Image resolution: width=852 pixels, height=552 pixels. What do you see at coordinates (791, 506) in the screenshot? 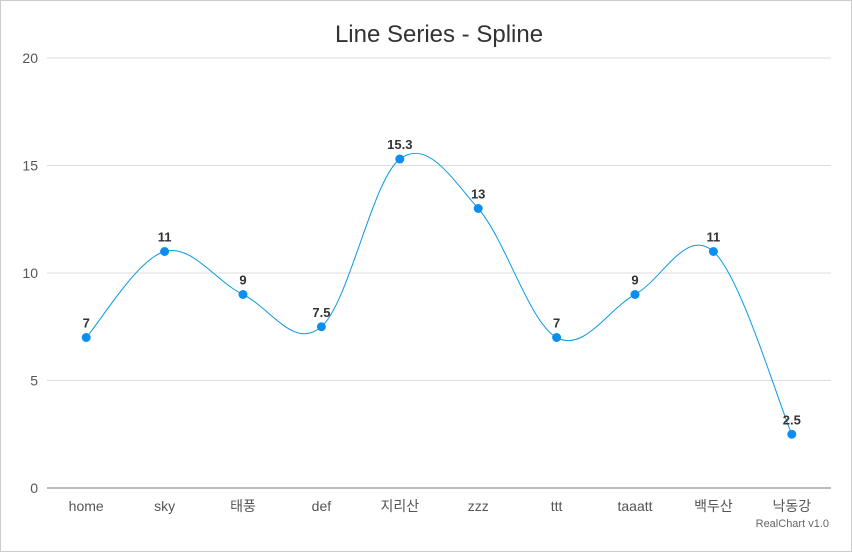
I see `x-tick-label: 낙동강` at bounding box center [791, 506].